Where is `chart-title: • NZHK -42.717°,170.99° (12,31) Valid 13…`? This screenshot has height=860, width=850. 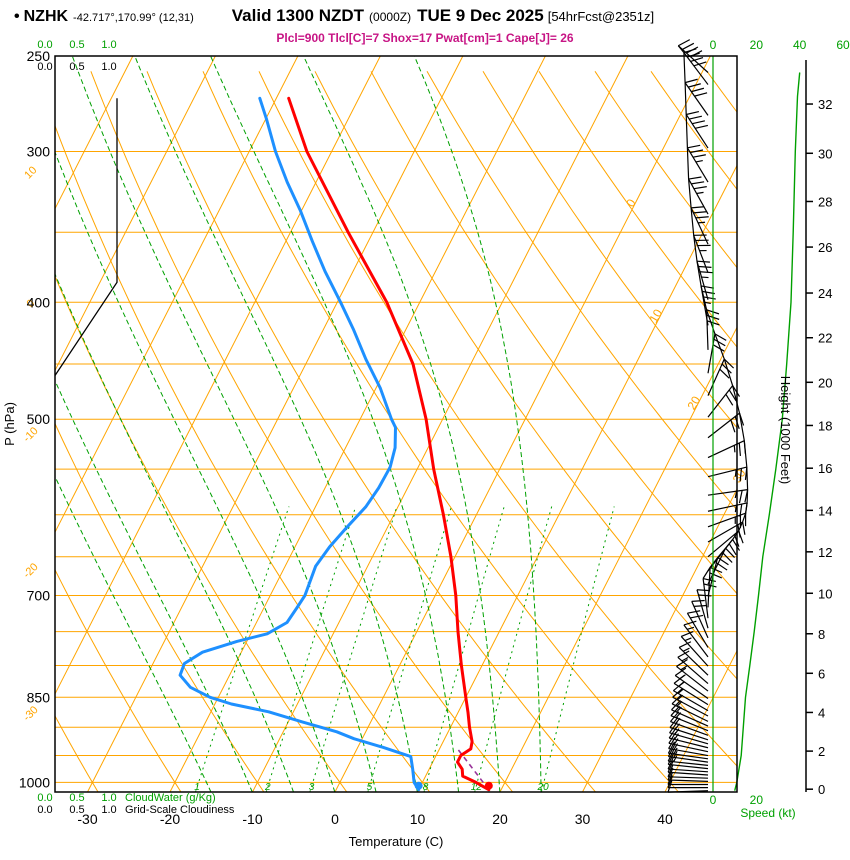 chart-title: • NZHK -42.717°,170.99° (12,31) Valid 13… is located at coordinates (334, 16).